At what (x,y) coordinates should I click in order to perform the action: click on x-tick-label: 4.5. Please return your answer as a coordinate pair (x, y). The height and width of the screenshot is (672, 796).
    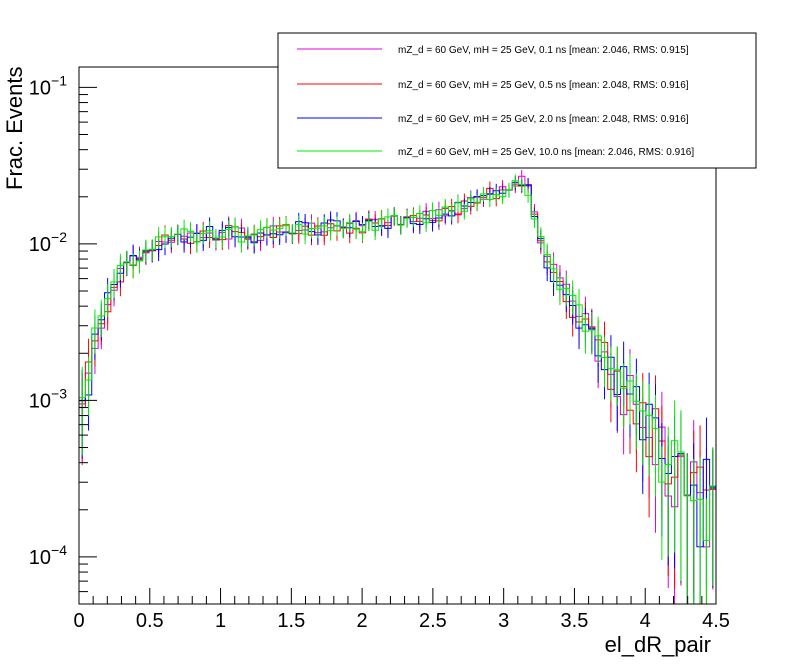
    Looking at the image, I should click on (716, 621).